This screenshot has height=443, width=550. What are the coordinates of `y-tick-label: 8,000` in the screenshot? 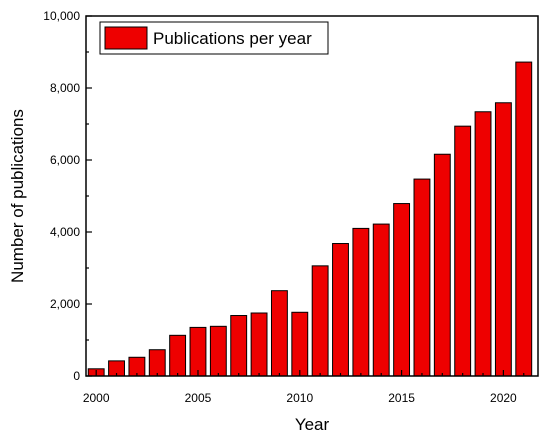 It's located at (65, 88).